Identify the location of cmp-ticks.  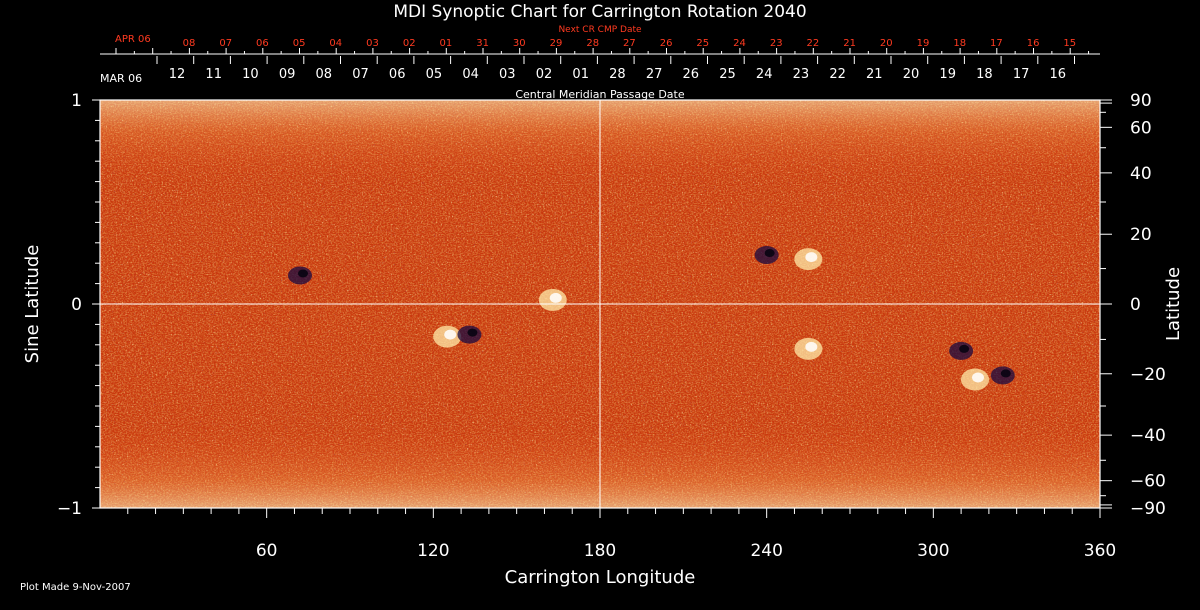
(615, 60).